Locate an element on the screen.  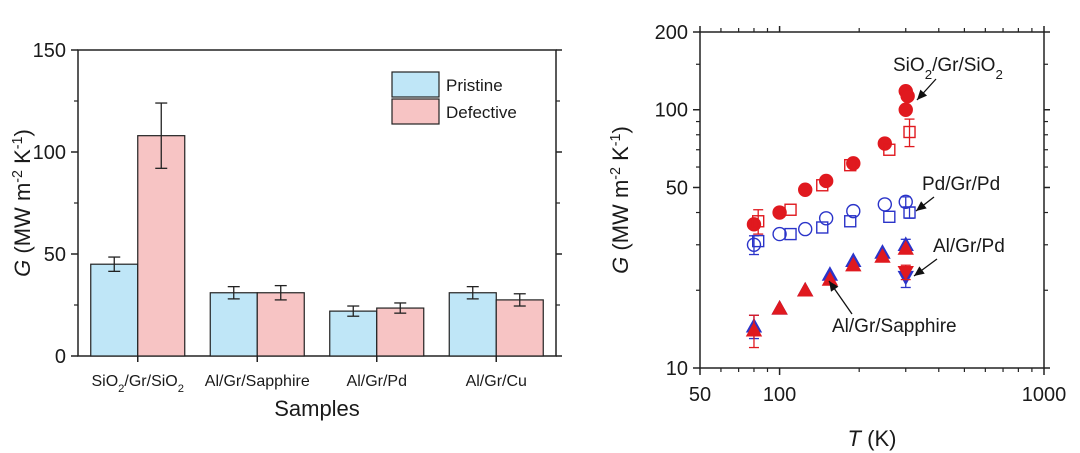
scatter-annotation-sio2: SiO2/Gr/SiO2 is located at coordinates (948, 68).